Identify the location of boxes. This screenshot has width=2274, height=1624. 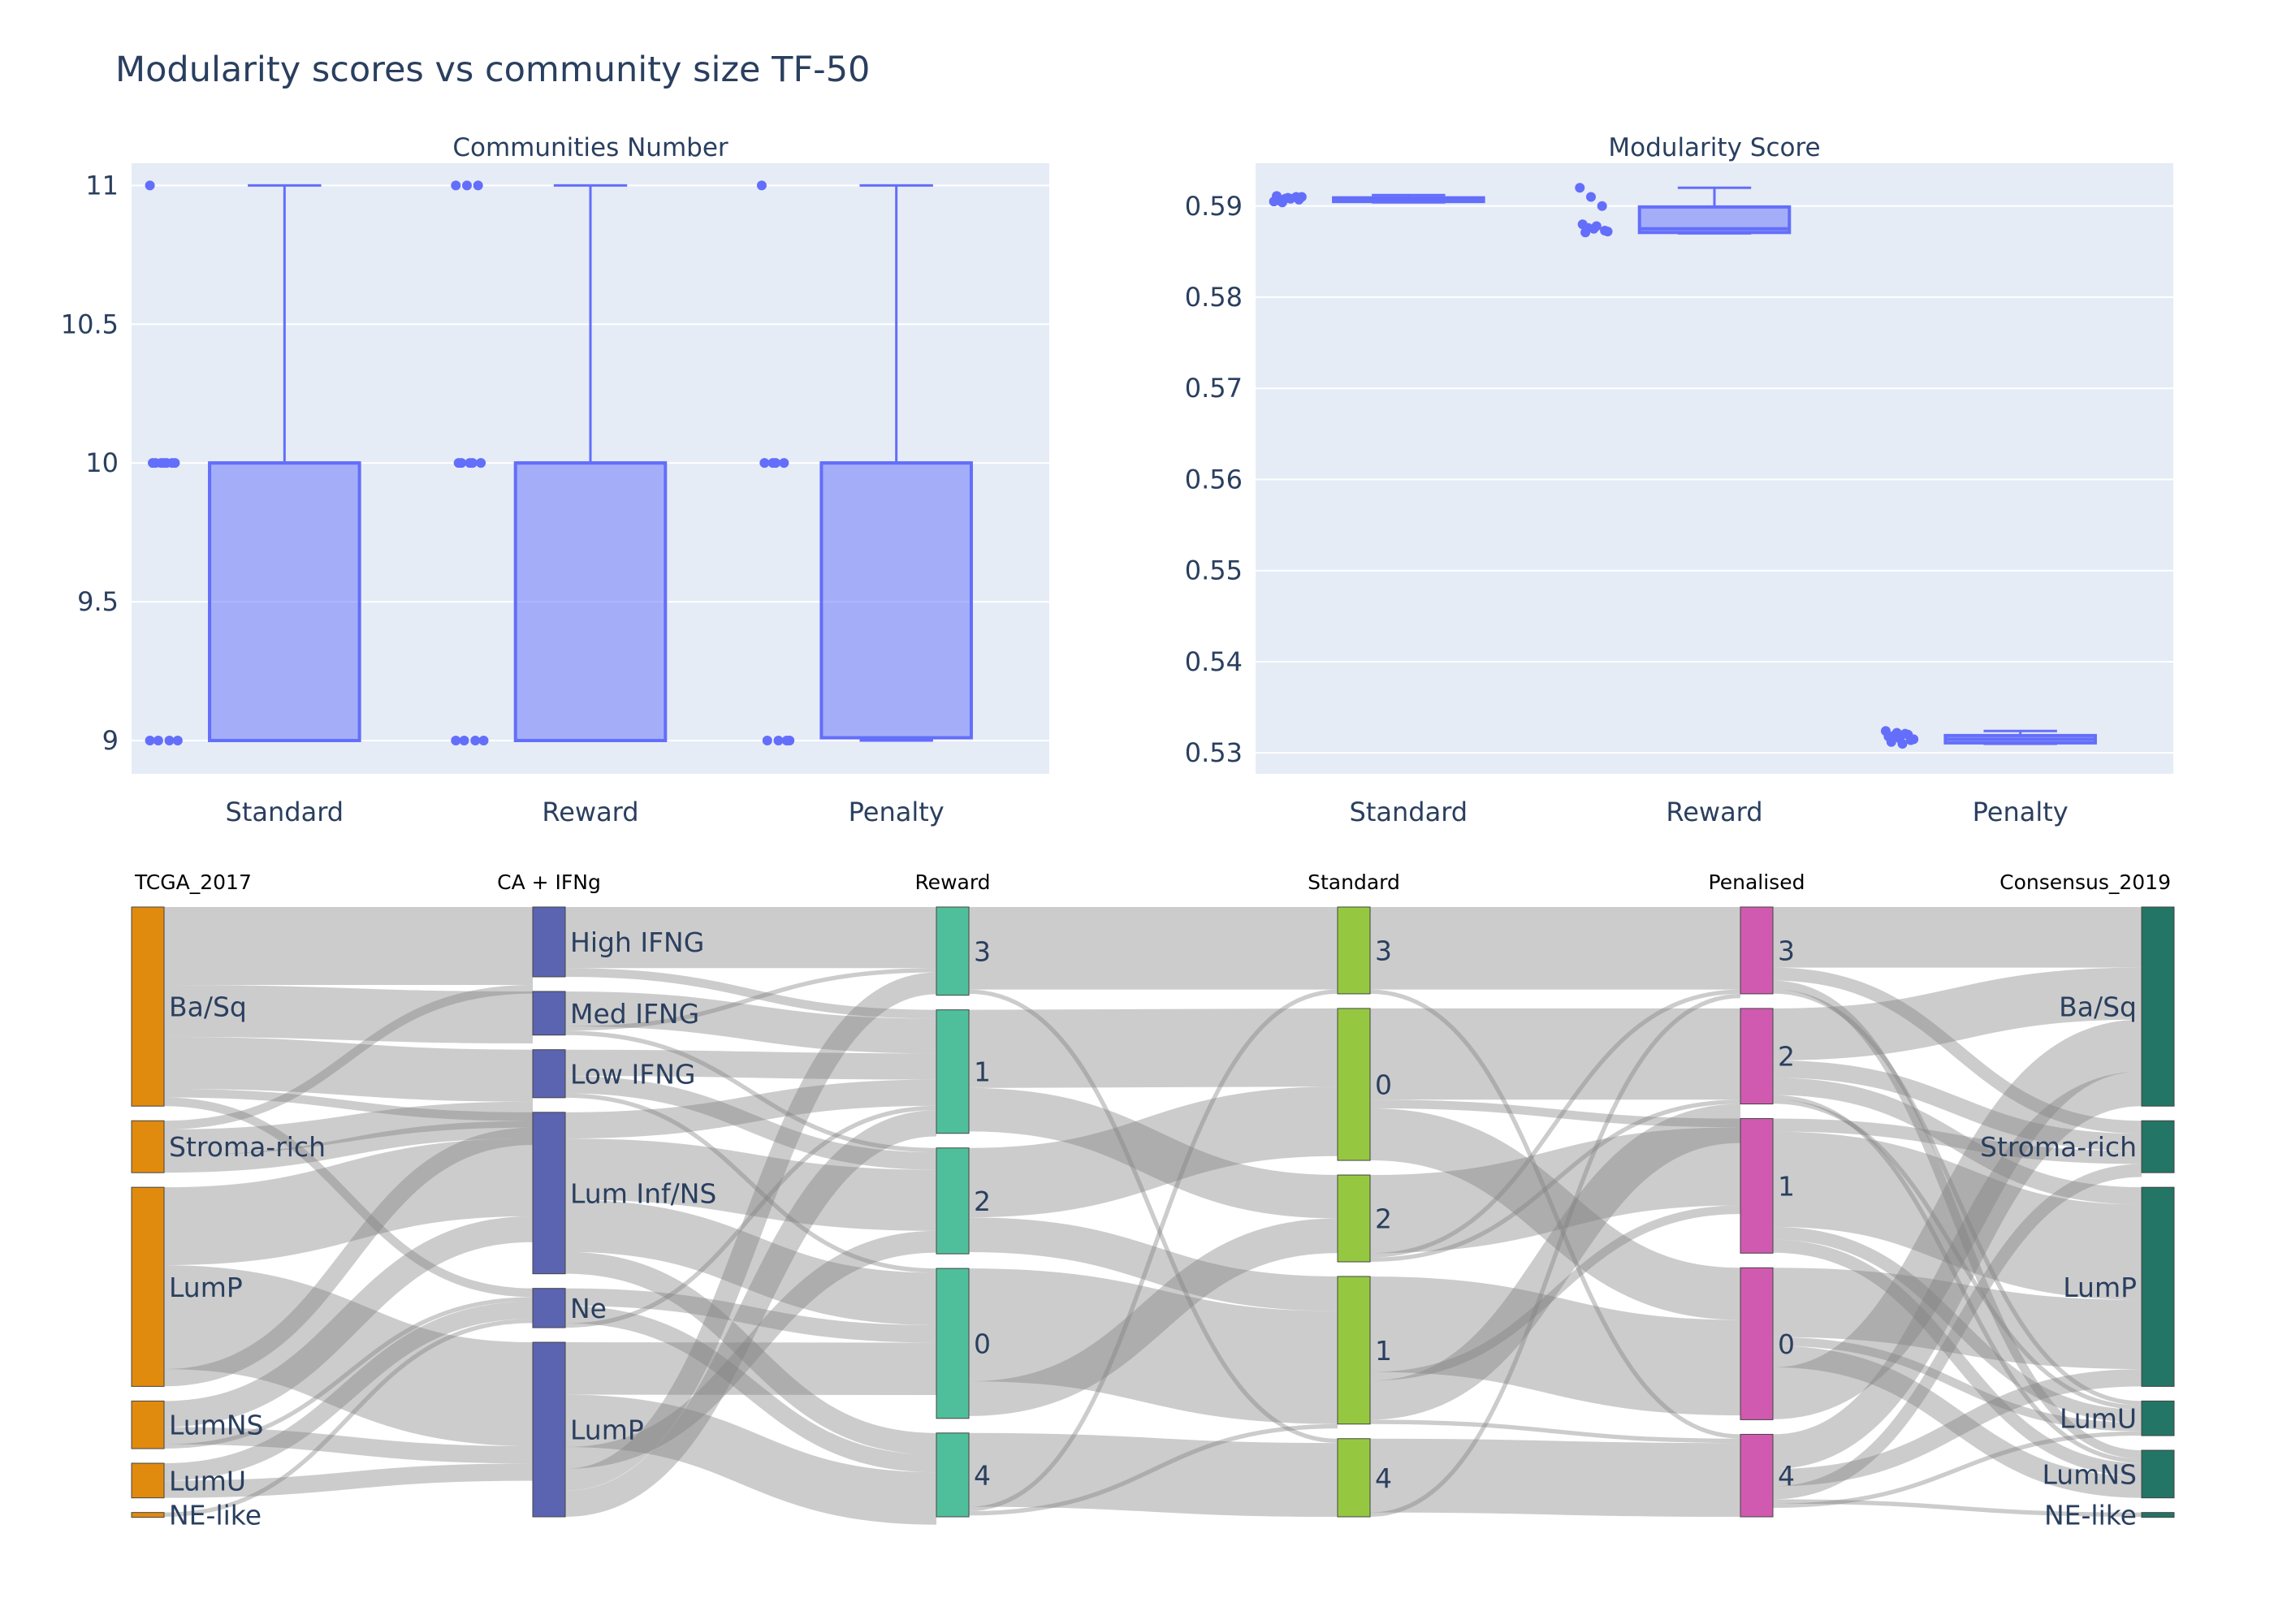
(559, 462).